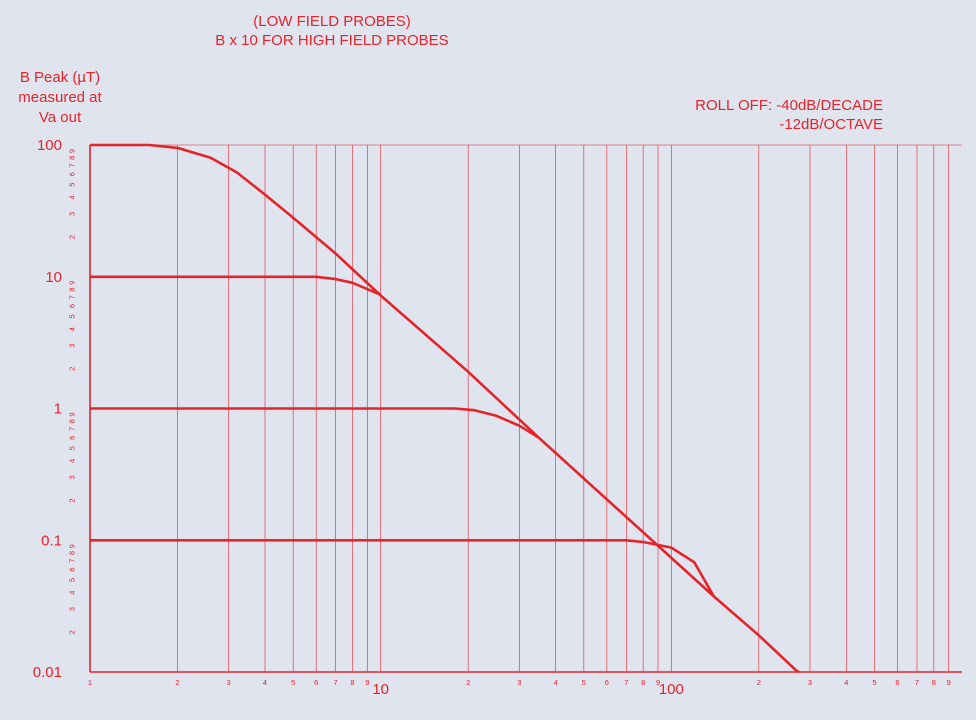 The width and height of the screenshot is (976, 720). What do you see at coordinates (47, 672) in the screenshot?
I see `y-major-tick-label: 0.01` at bounding box center [47, 672].